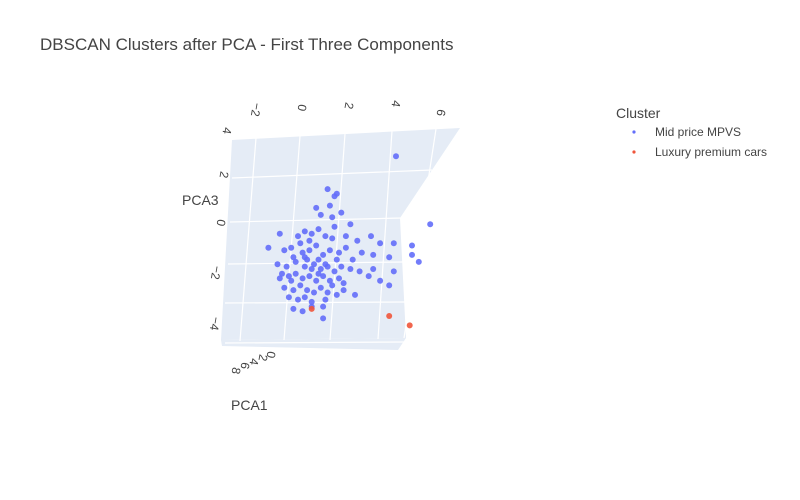 This screenshot has height=500, width=800. I want to click on legend-item-luxury-premium-cars: Luxury premium cars, so click(699, 152).